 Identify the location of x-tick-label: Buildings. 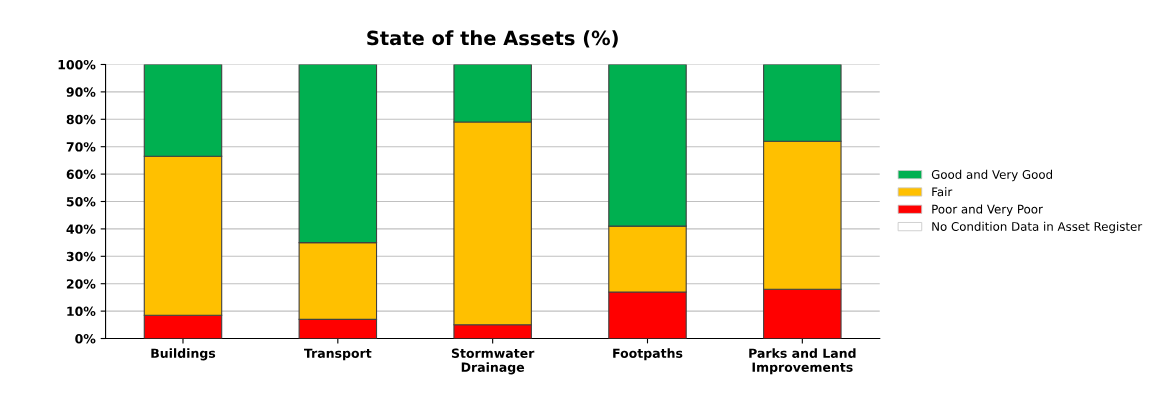
(183, 354).